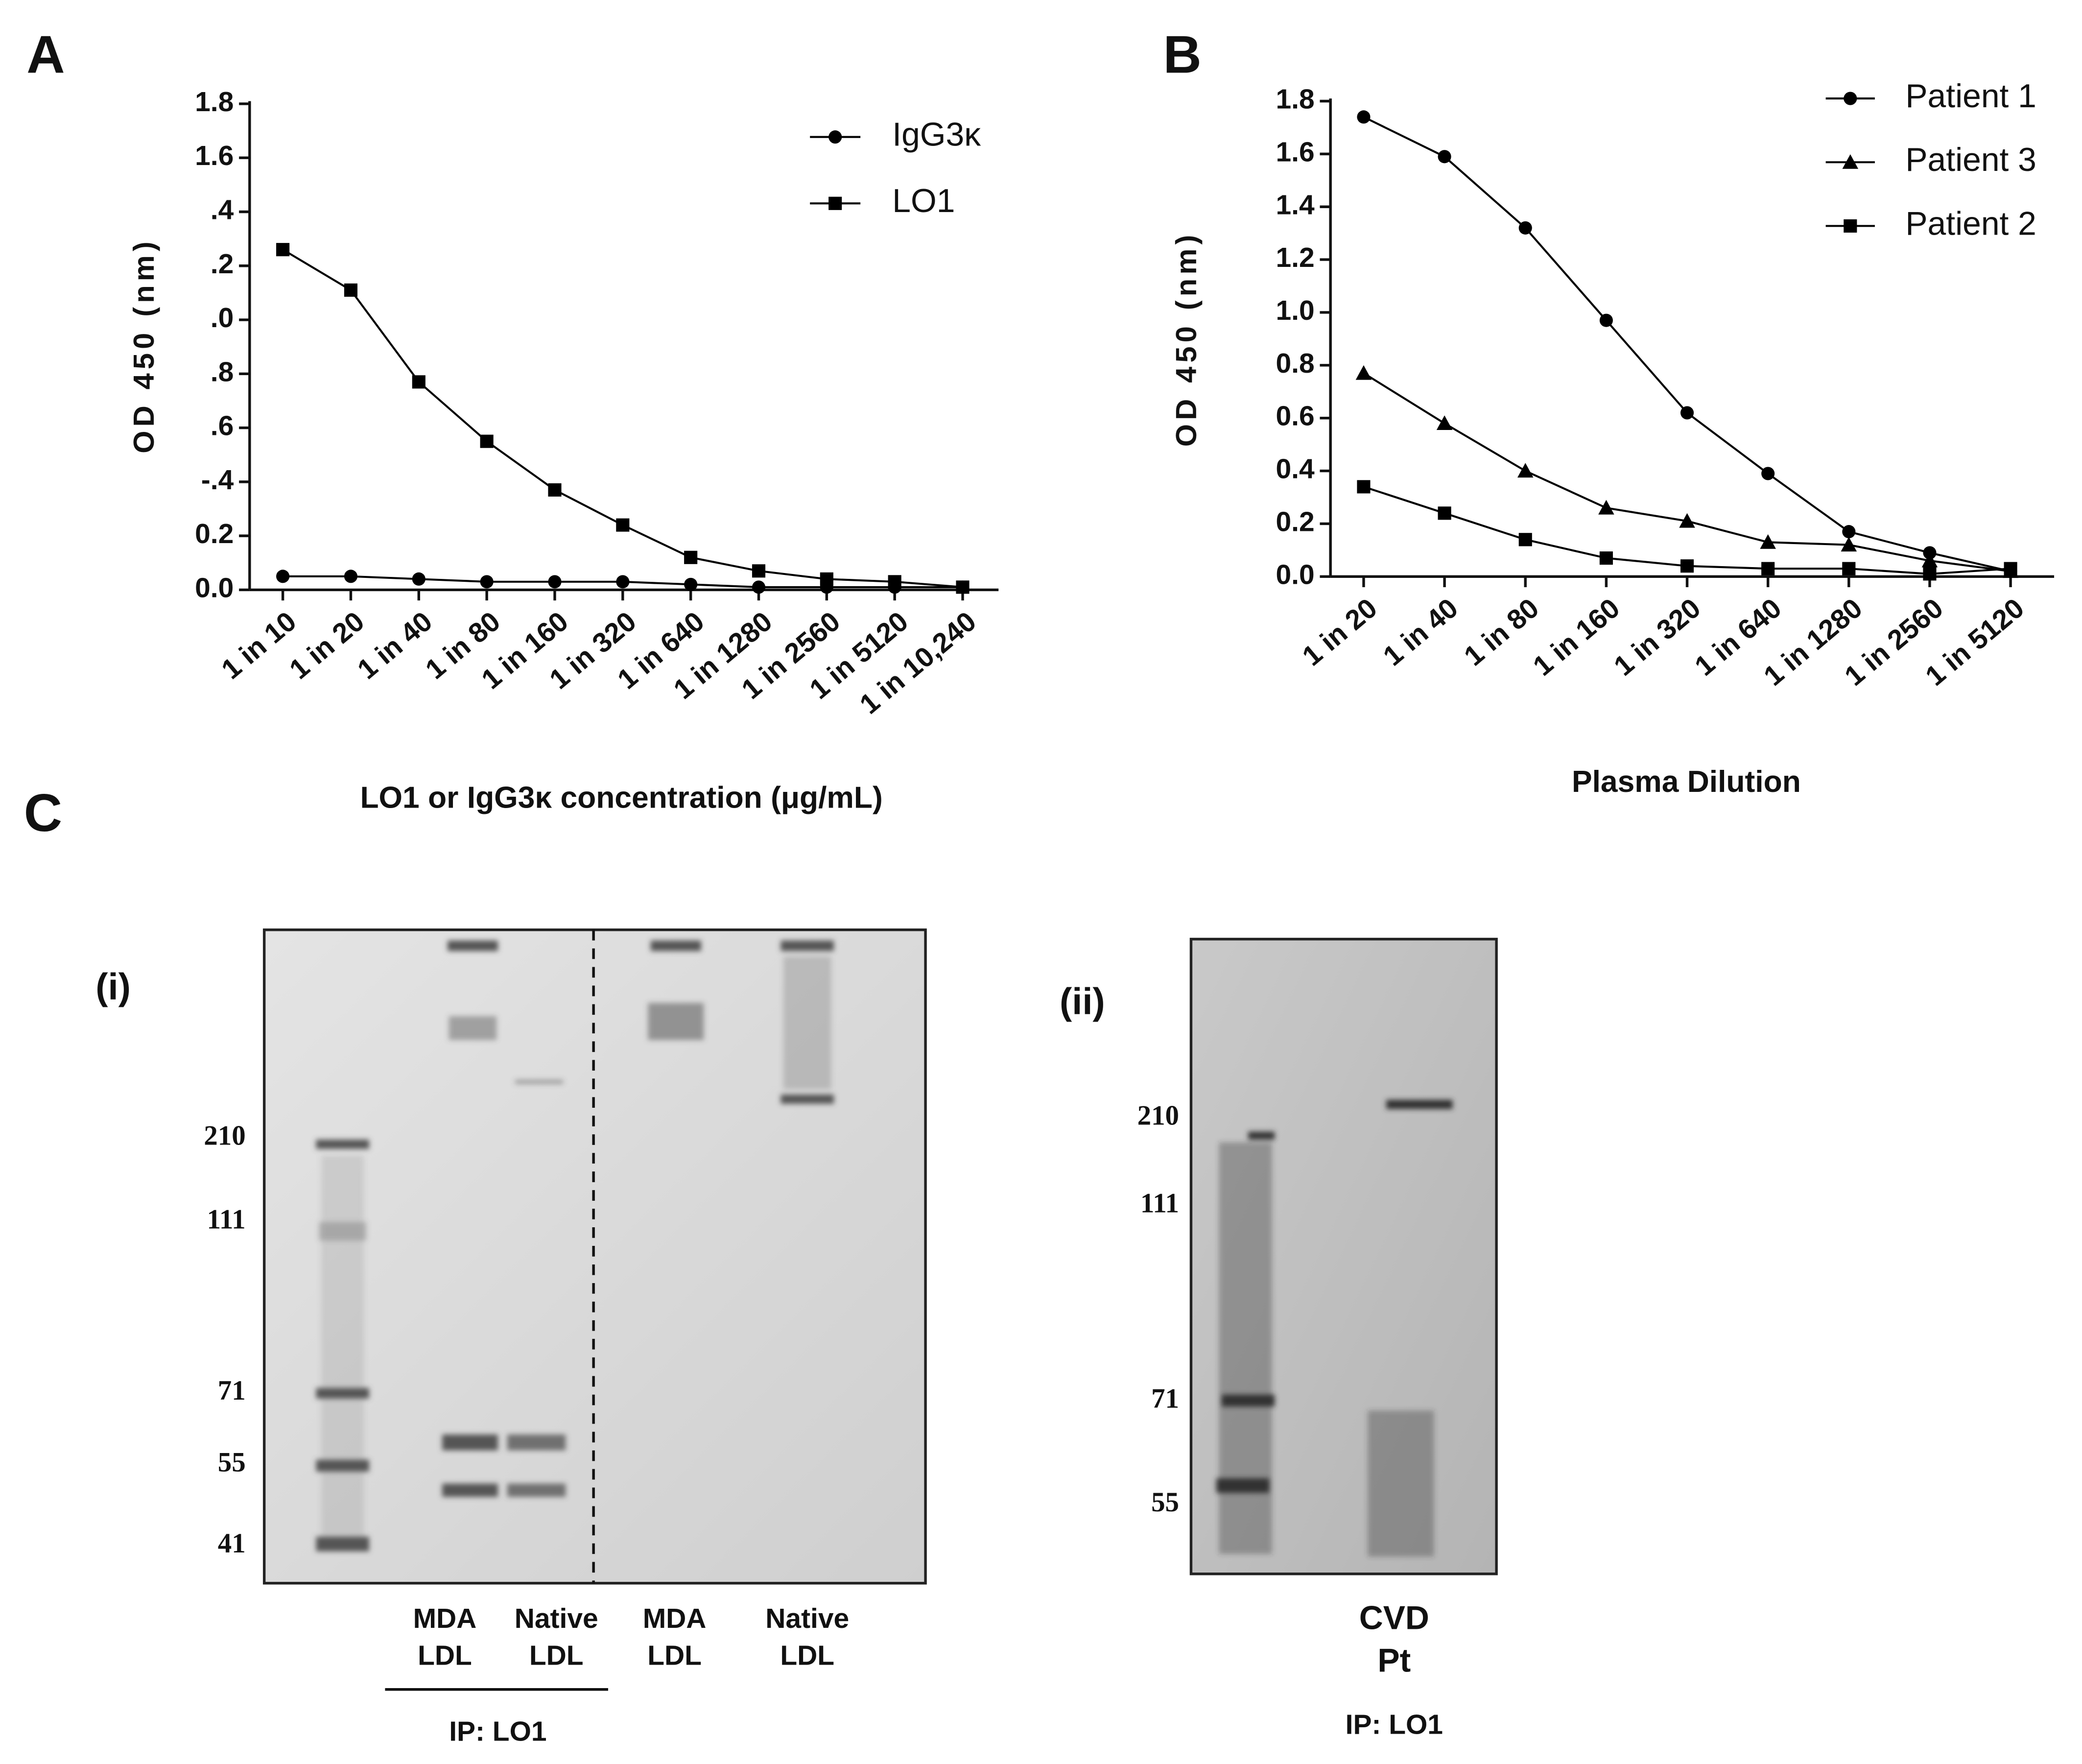 The width and height of the screenshot is (2082, 1764). I want to click on x-axis-label: Plasma Dilution, so click(1686, 782).